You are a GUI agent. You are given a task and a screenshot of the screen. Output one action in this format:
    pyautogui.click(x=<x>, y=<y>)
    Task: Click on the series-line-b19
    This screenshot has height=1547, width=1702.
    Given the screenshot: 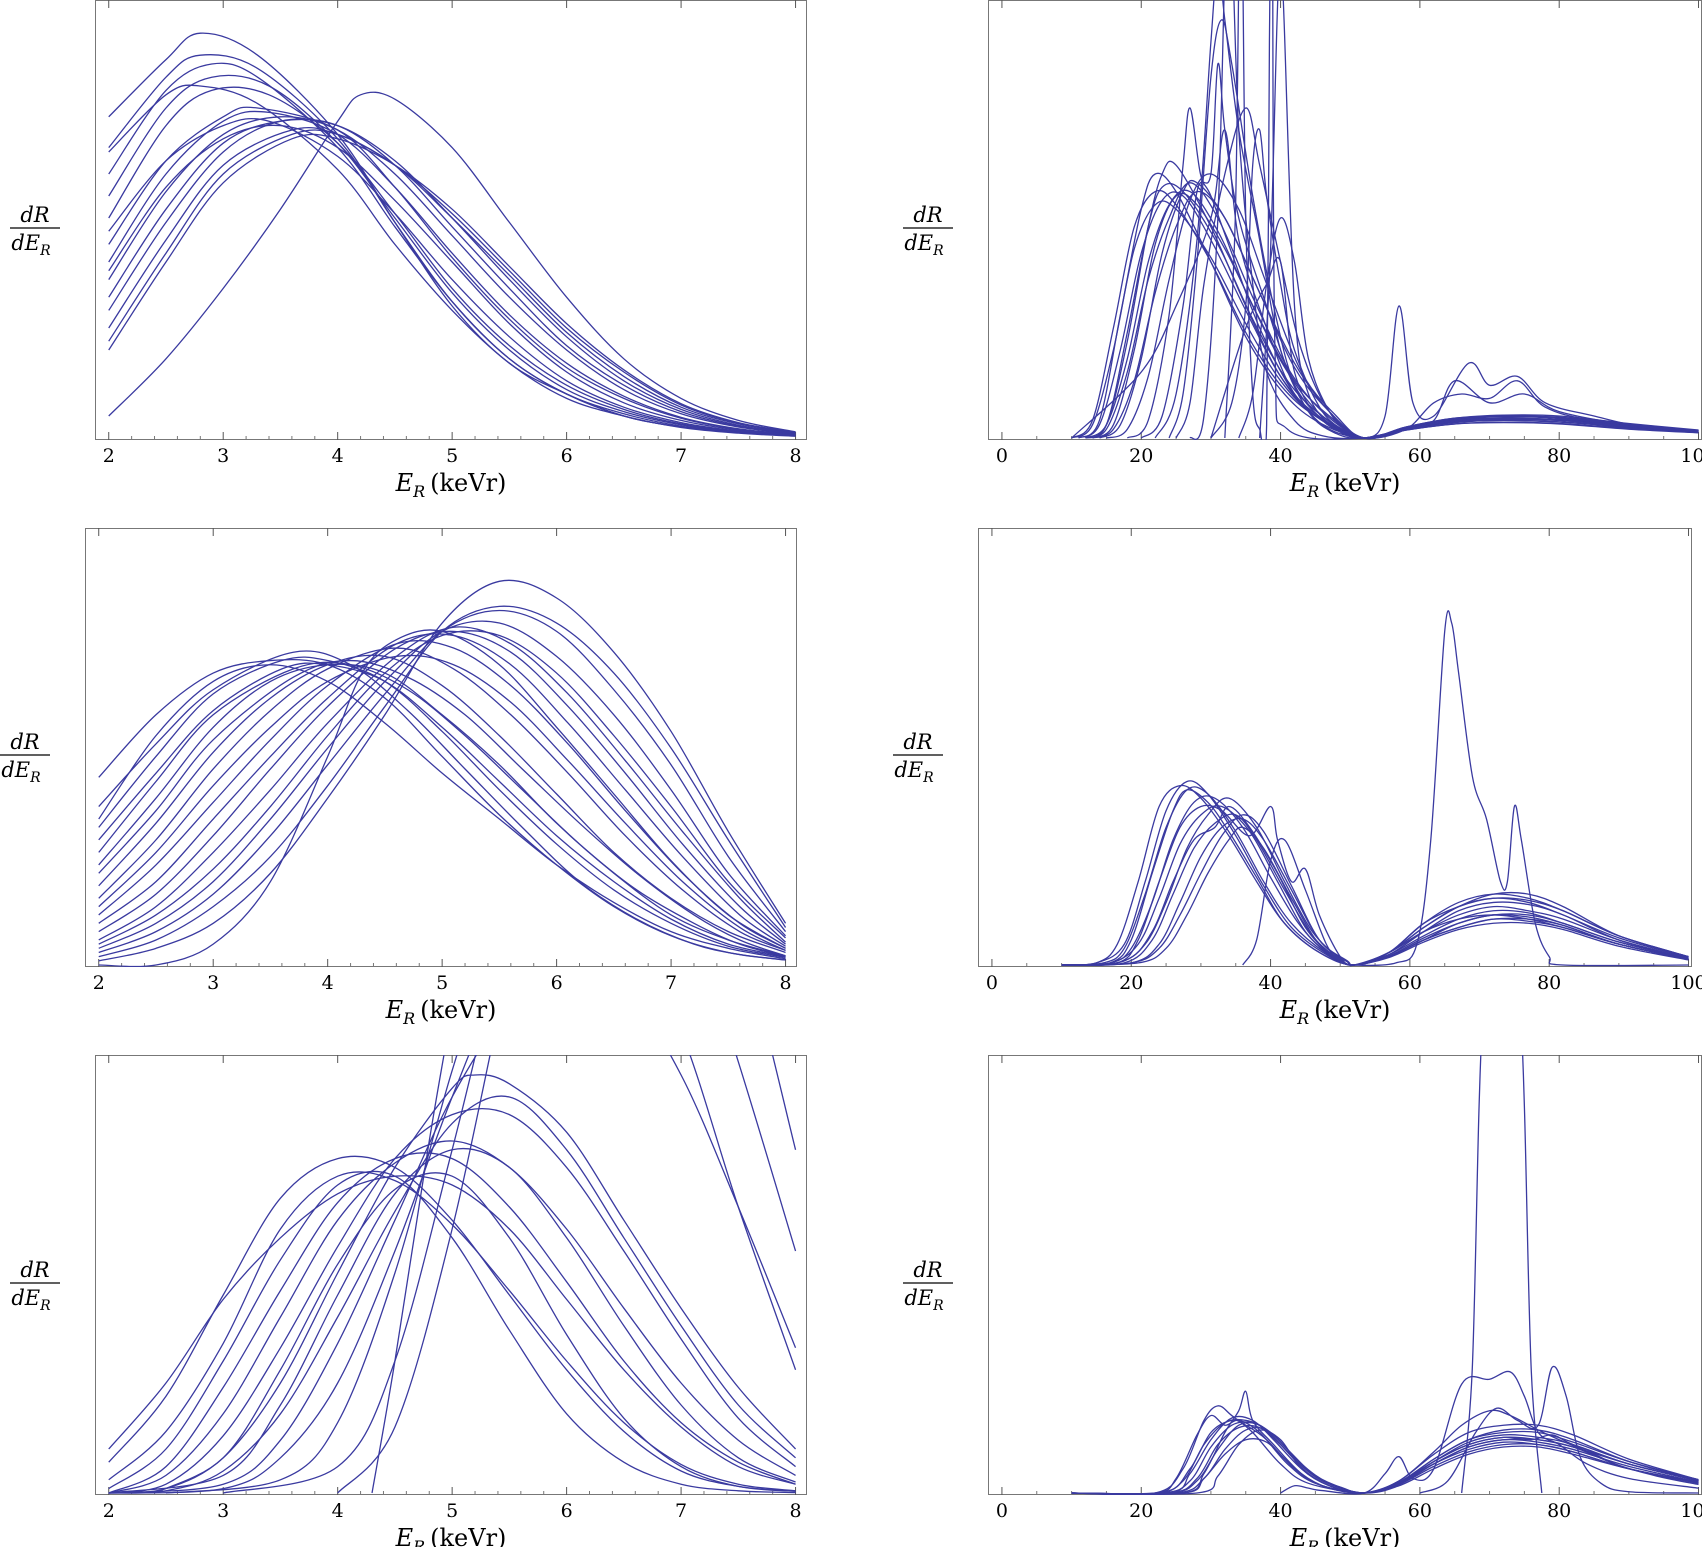 What is the action you would take?
    pyautogui.click(x=442, y=770)
    